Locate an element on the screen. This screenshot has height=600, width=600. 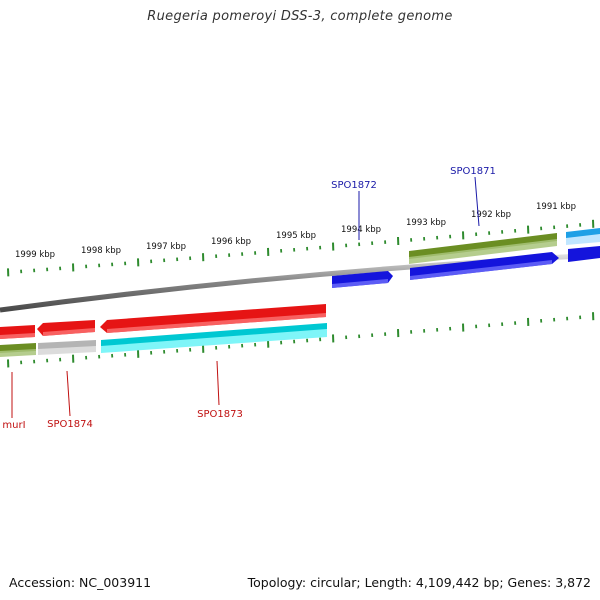
leader-line-spo1871 is located at coordinates (477, 201).